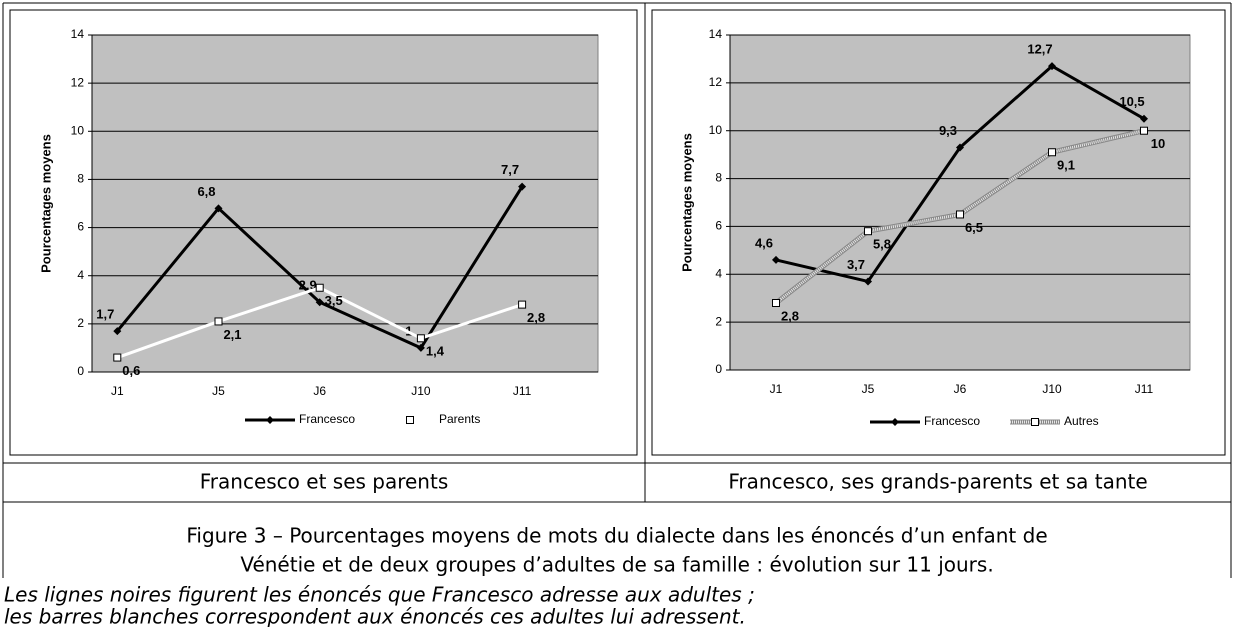 The image size is (1234, 627). Describe the element at coordinates (1131, 101) in the screenshot. I see `value-label: 10,5` at that location.